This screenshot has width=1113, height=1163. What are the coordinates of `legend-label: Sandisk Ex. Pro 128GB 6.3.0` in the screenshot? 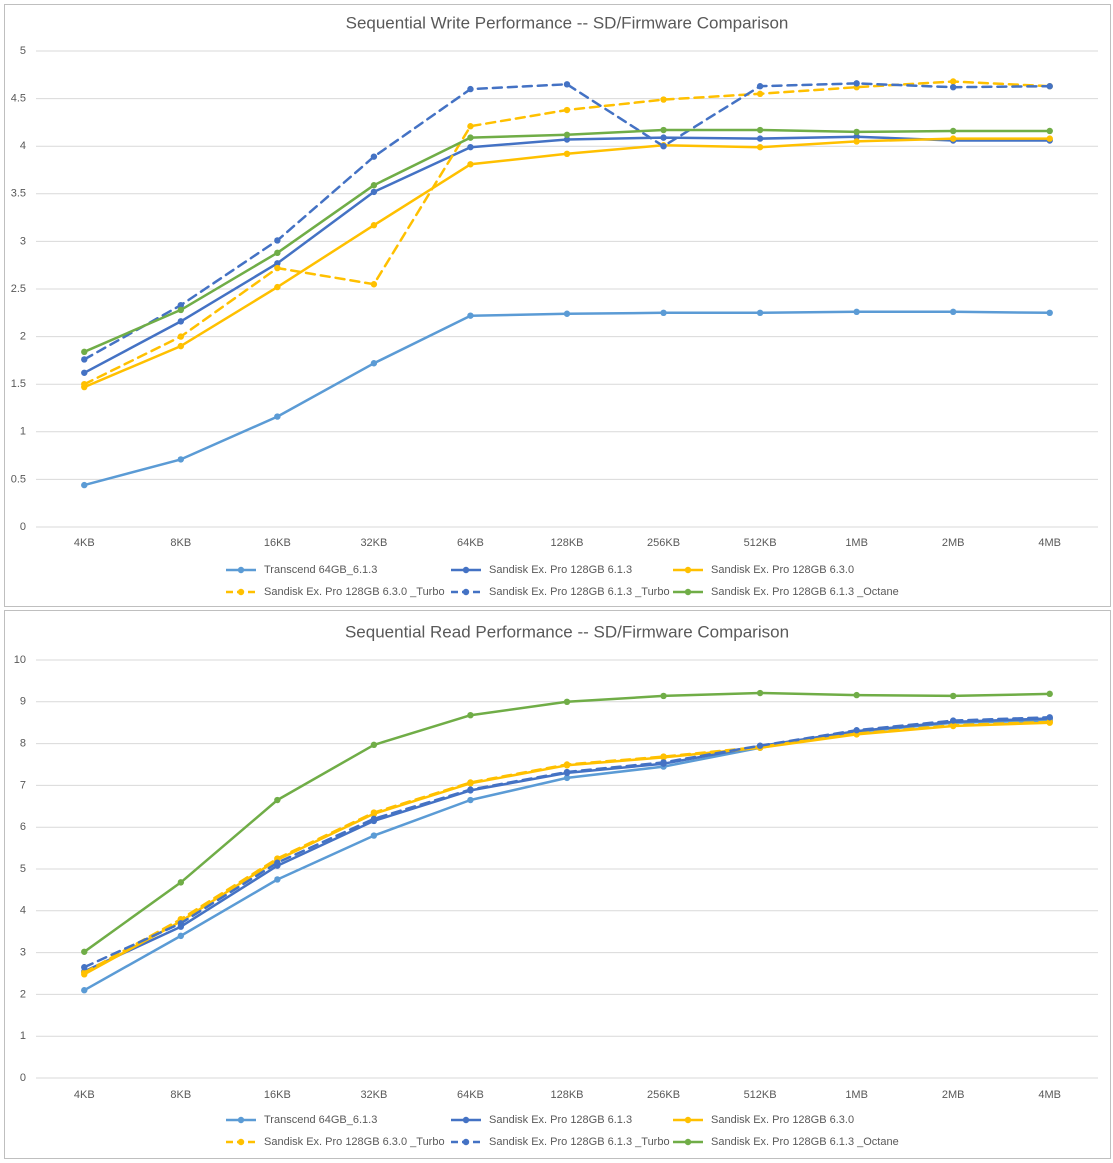 It's located at (782, 570).